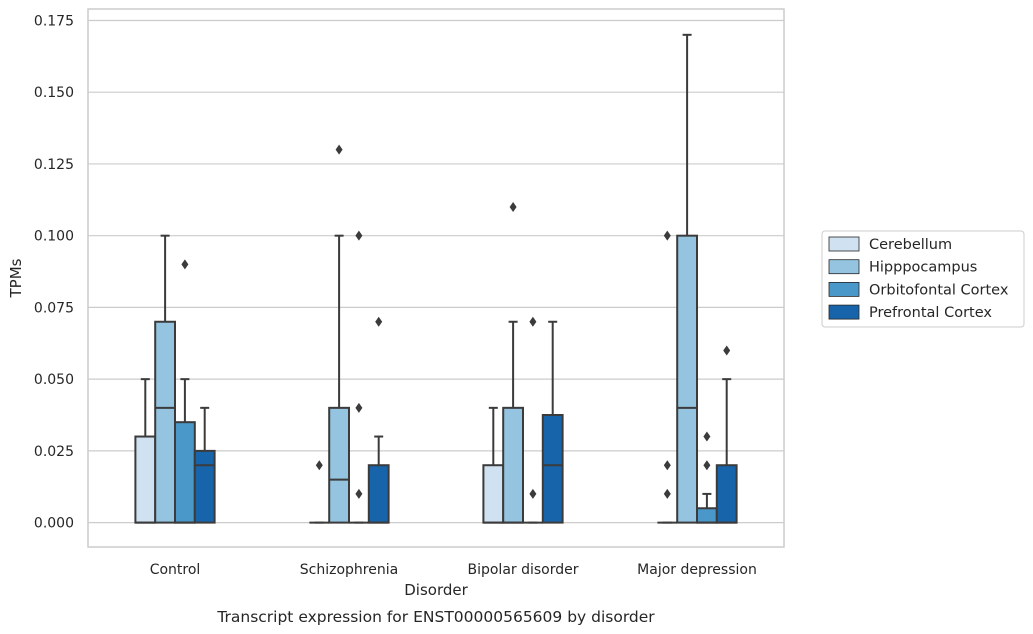 The width and height of the screenshot is (1033, 634). I want to click on y-tick-label: 0.025, so click(54, 452).